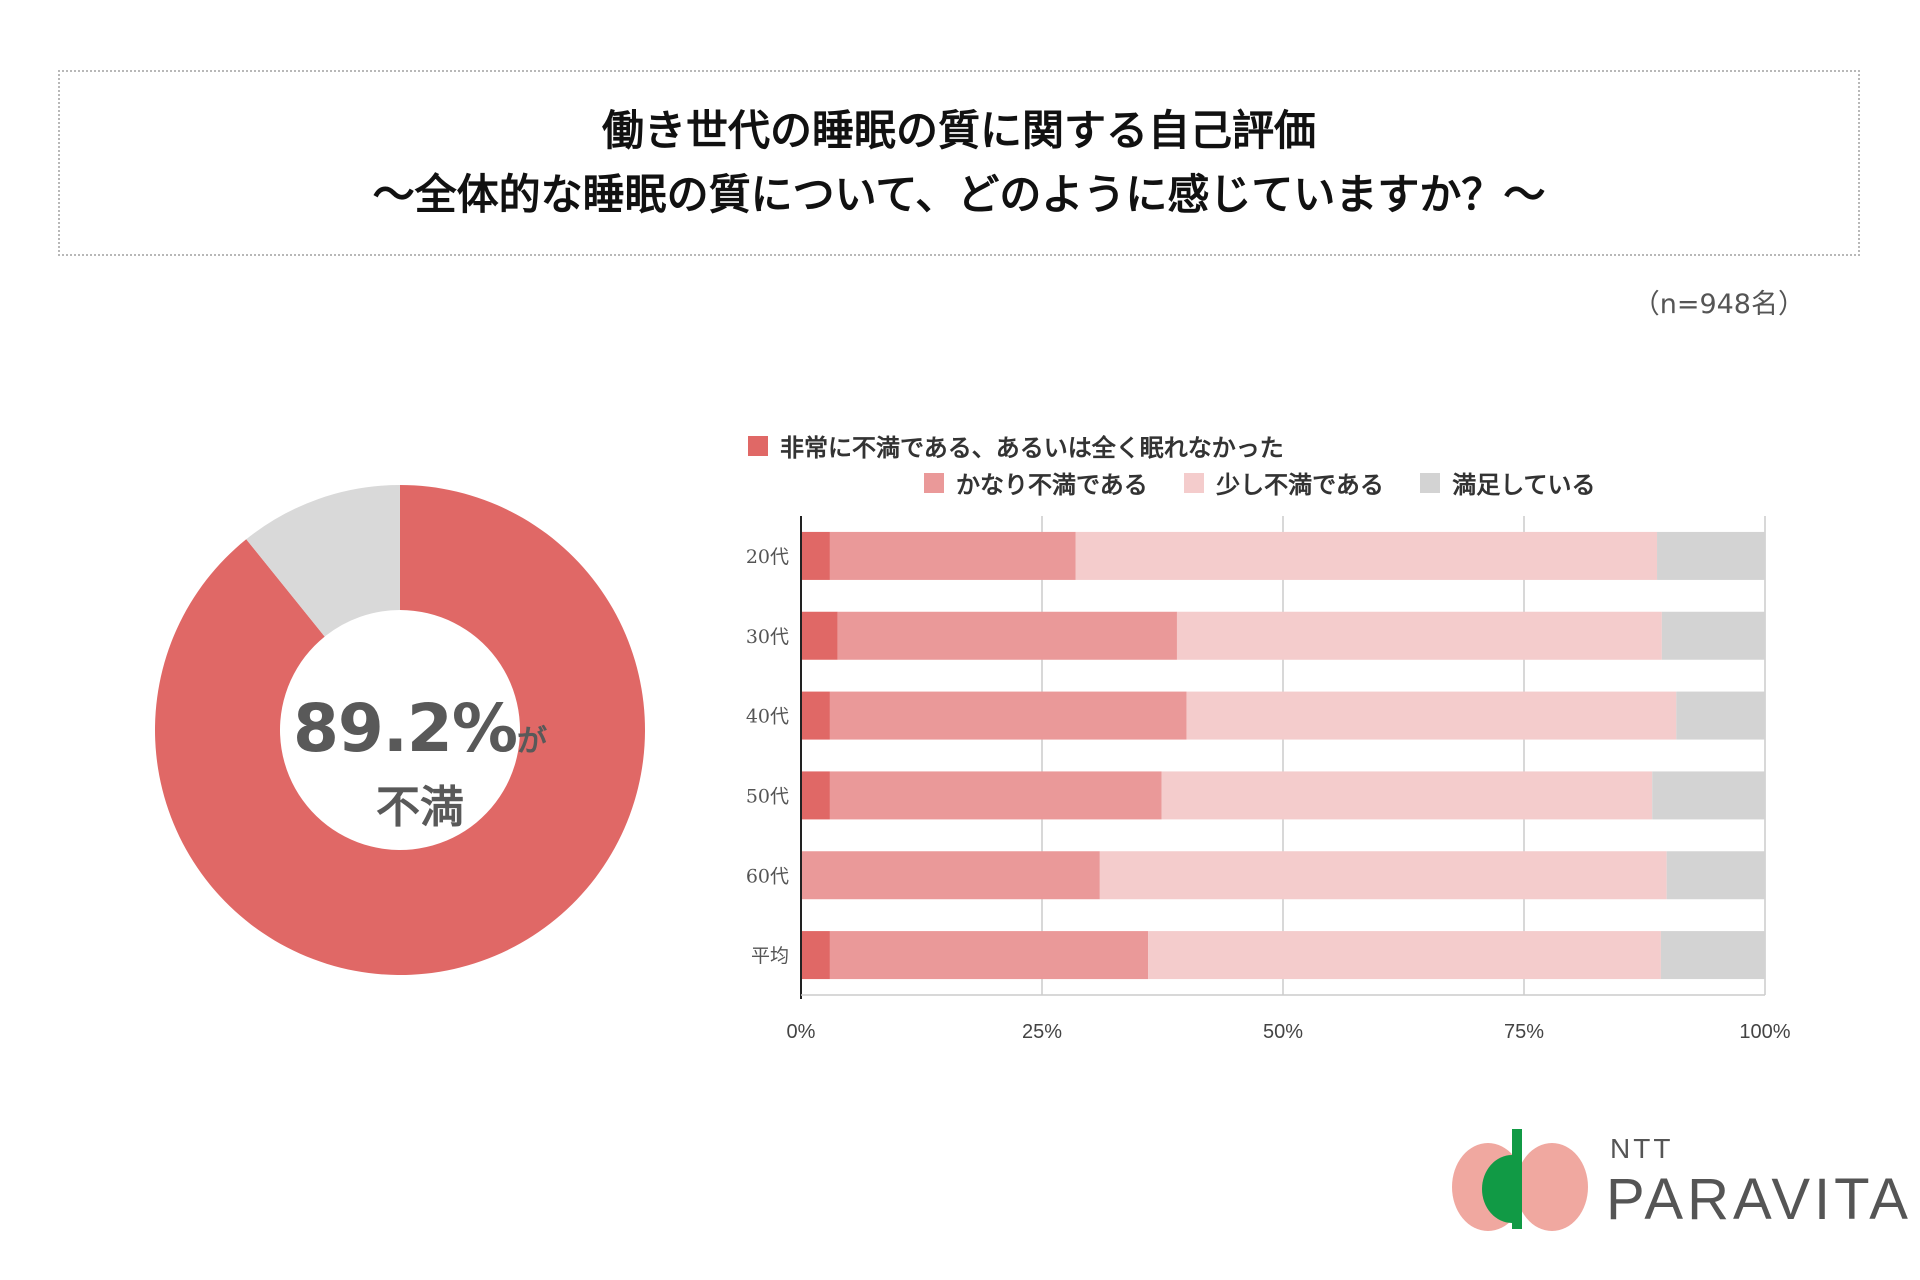  I want to click on legend-row-2: かなり不満である 少し不満である 満足している, so click(1274, 482).